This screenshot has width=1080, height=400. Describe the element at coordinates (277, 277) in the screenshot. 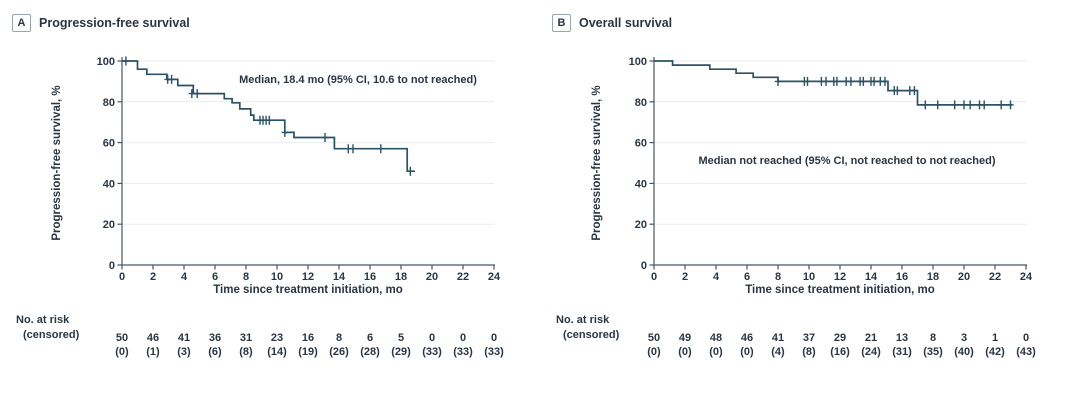

I see `x-tick-label: 10` at that location.